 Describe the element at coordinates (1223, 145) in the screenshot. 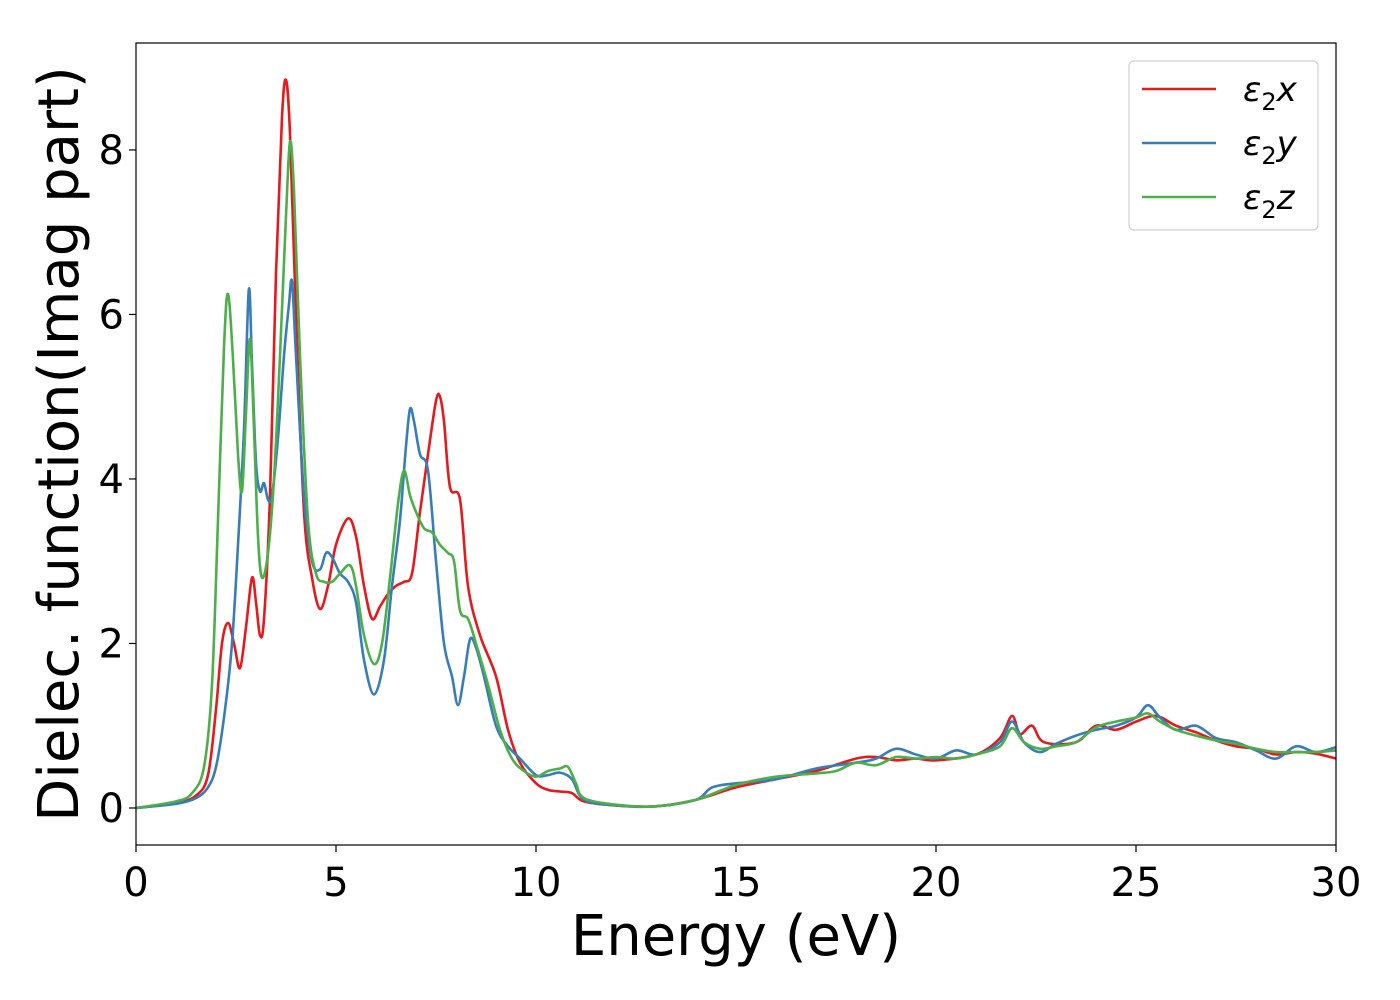

I see `legend-box` at that location.